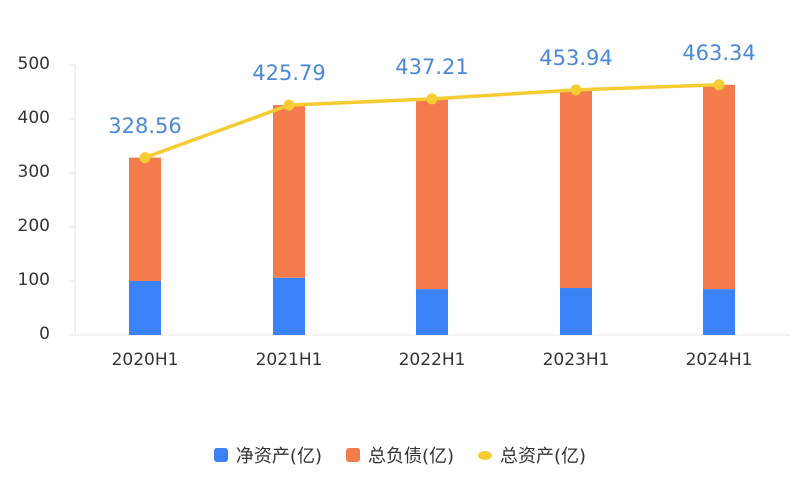  Describe the element at coordinates (145, 360) in the screenshot. I see `x-tick-label: 2020H1` at that location.